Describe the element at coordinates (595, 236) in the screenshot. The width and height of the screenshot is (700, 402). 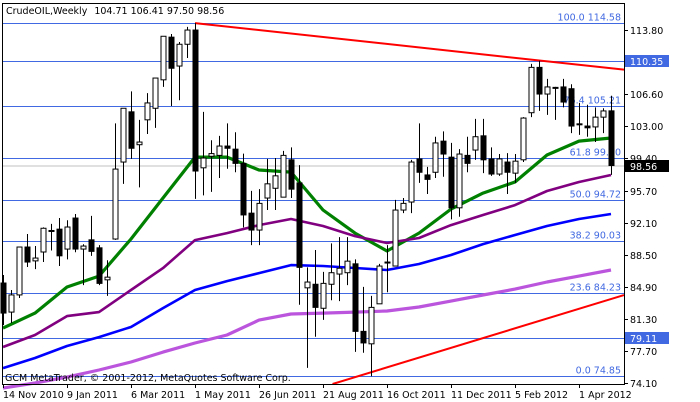
I see `fibonacci-level-label: 38.2 90.03` at that location.